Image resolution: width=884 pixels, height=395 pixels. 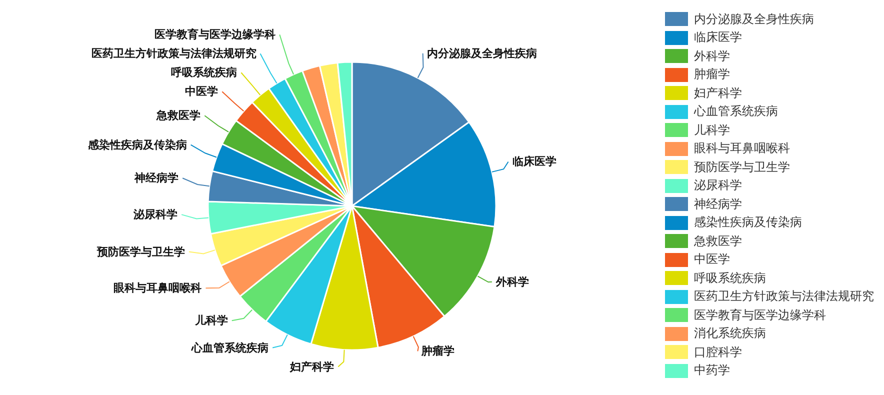 I want to click on slice-label: 儿科学, so click(x=211, y=321).